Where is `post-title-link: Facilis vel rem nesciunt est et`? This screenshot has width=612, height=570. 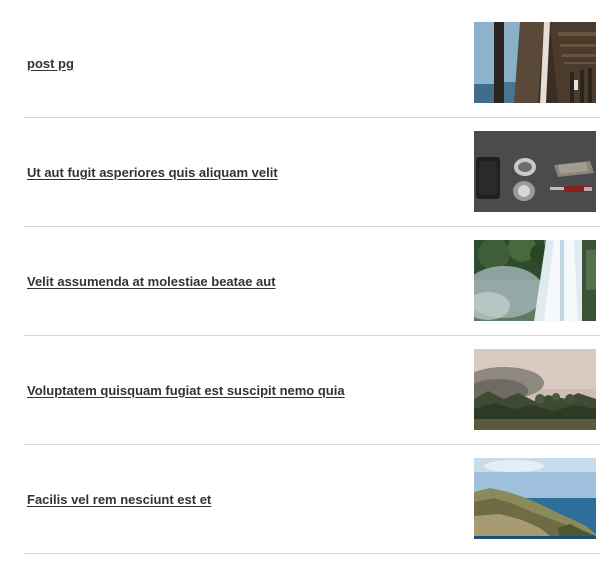
post-title-link: Facilis vel rem nesciunt est et is located at coordinates (119, 499).